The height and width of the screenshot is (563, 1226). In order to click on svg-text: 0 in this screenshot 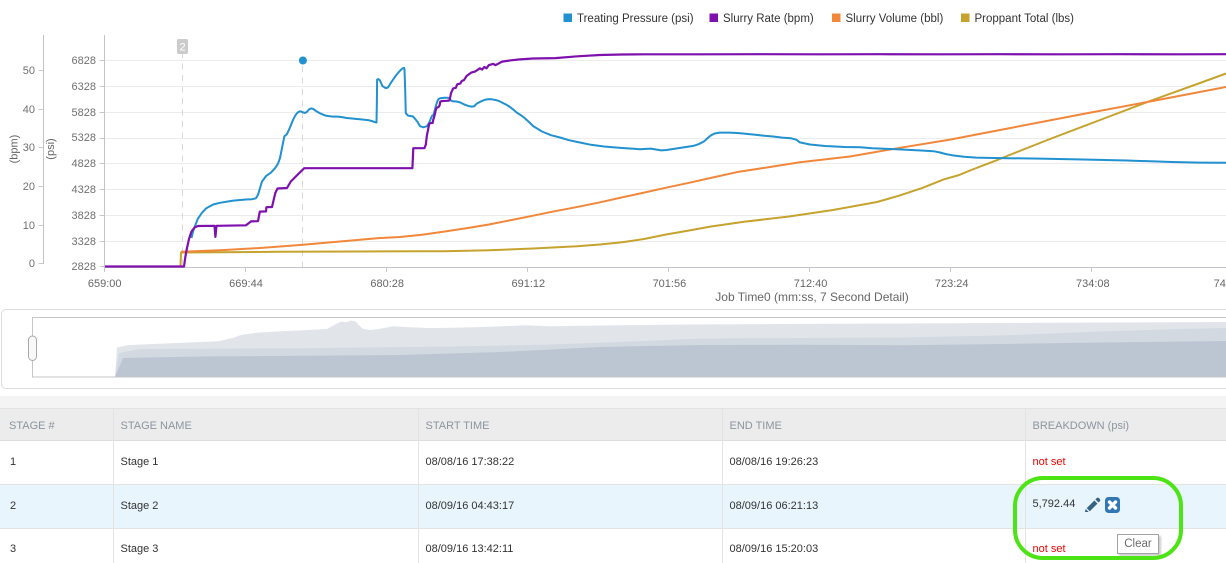, I will do `click(32, 264)`.